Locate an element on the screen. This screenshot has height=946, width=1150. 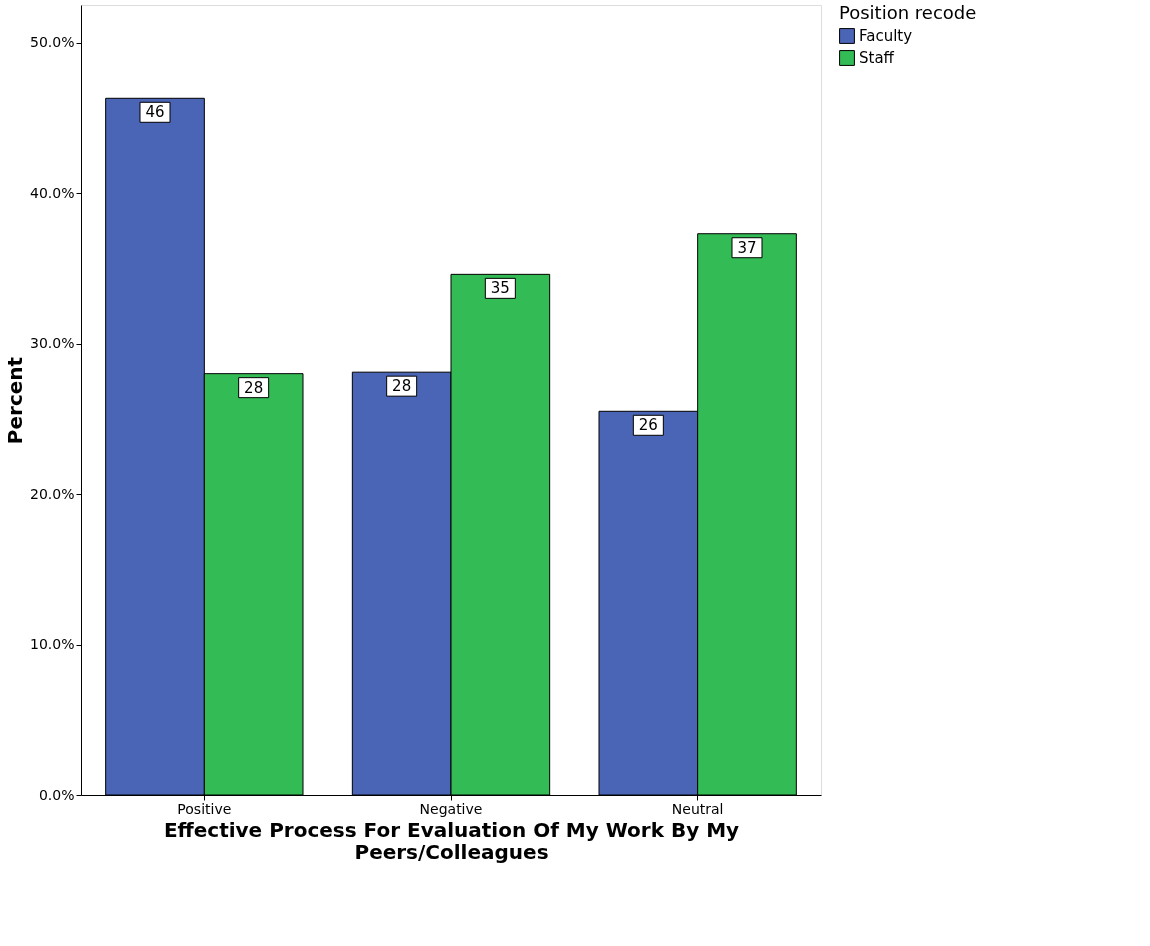
x-tick-label: Positive is located at coordinates (204, 808).